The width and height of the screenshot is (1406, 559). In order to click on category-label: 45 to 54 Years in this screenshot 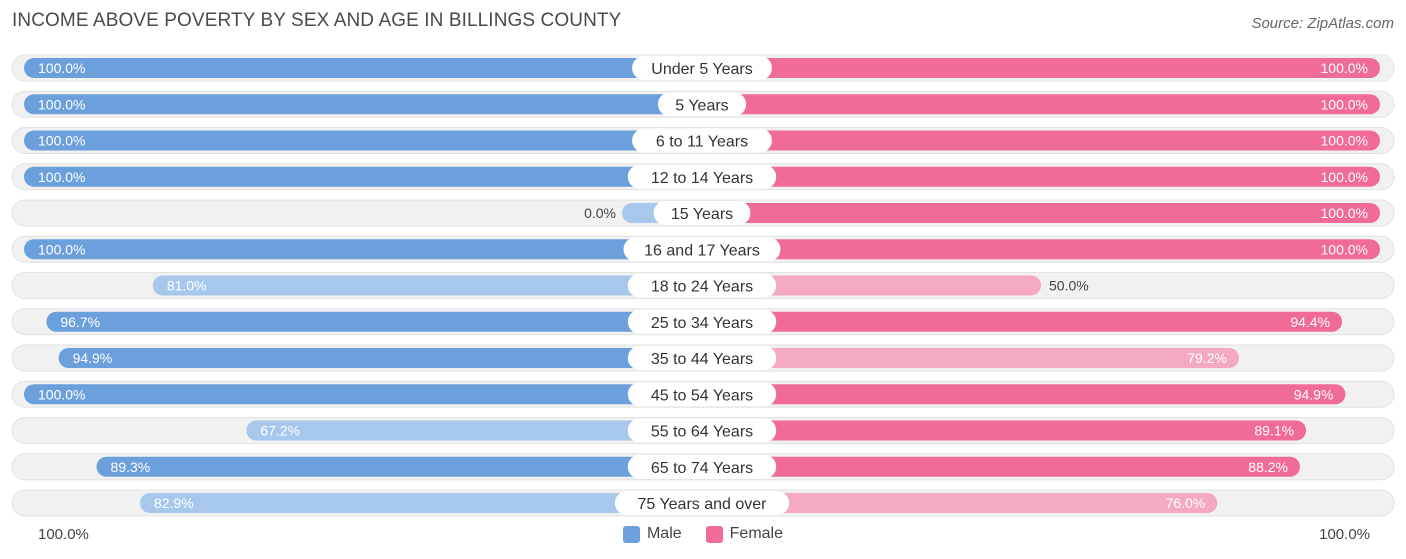, I will do `click(702, 395)`.